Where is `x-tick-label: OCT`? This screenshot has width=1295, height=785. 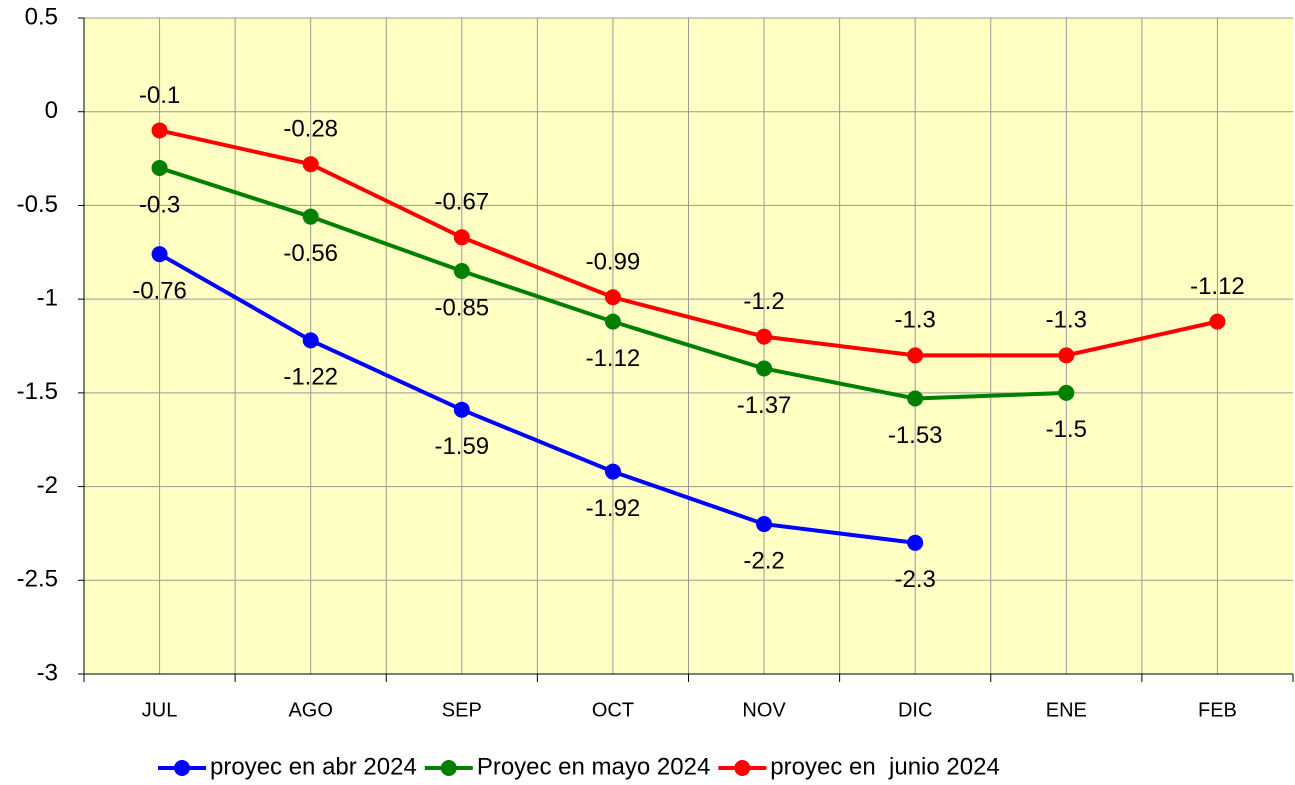 x-tick-label: OCT is located at coordinates (613, 710).